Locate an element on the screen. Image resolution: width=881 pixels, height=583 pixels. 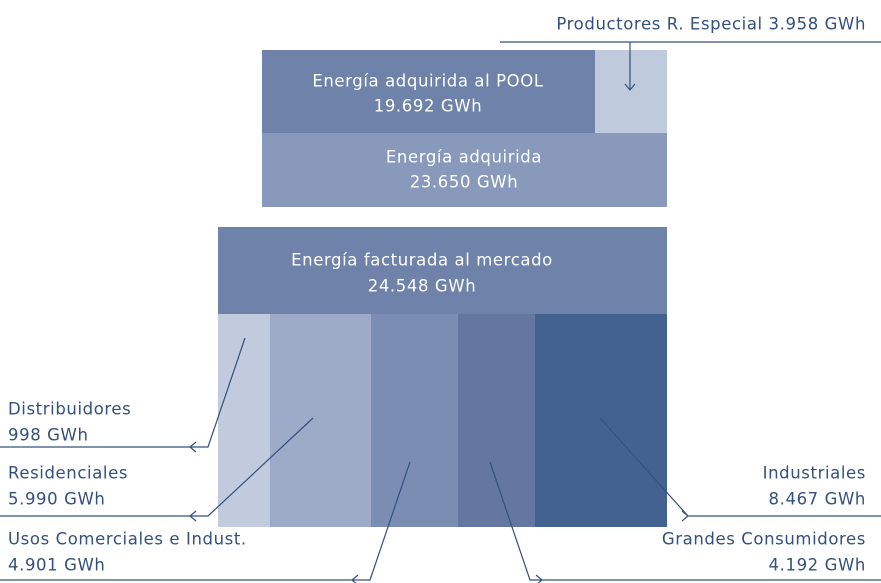
segment-name: Distribuidores is located at coordinates (69, 409).